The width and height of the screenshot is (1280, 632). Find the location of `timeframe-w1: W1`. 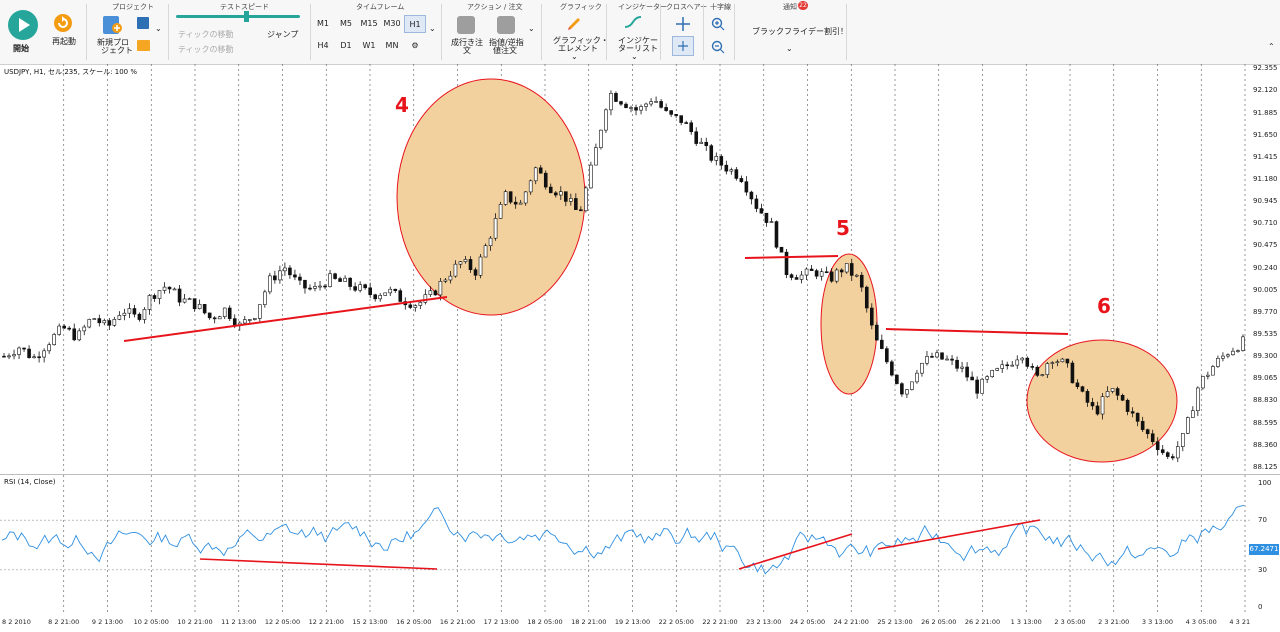

timeframe-w1: W1 is located at coordinates (369, 45).